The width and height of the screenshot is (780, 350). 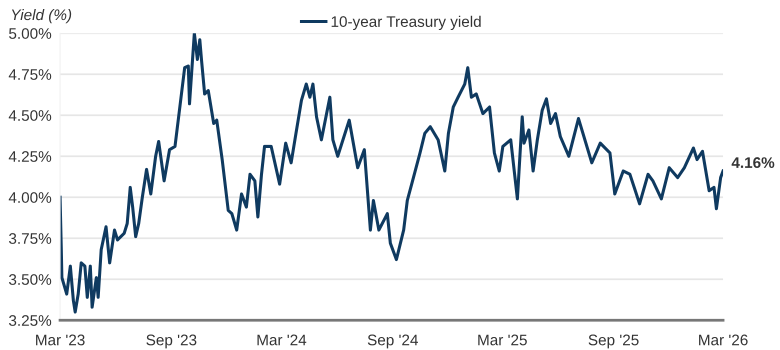 What do you see at coordinates (281, 340) in the screenshot?
I see `x-tick-label: Mar '24` at bounding box center [281, 340].